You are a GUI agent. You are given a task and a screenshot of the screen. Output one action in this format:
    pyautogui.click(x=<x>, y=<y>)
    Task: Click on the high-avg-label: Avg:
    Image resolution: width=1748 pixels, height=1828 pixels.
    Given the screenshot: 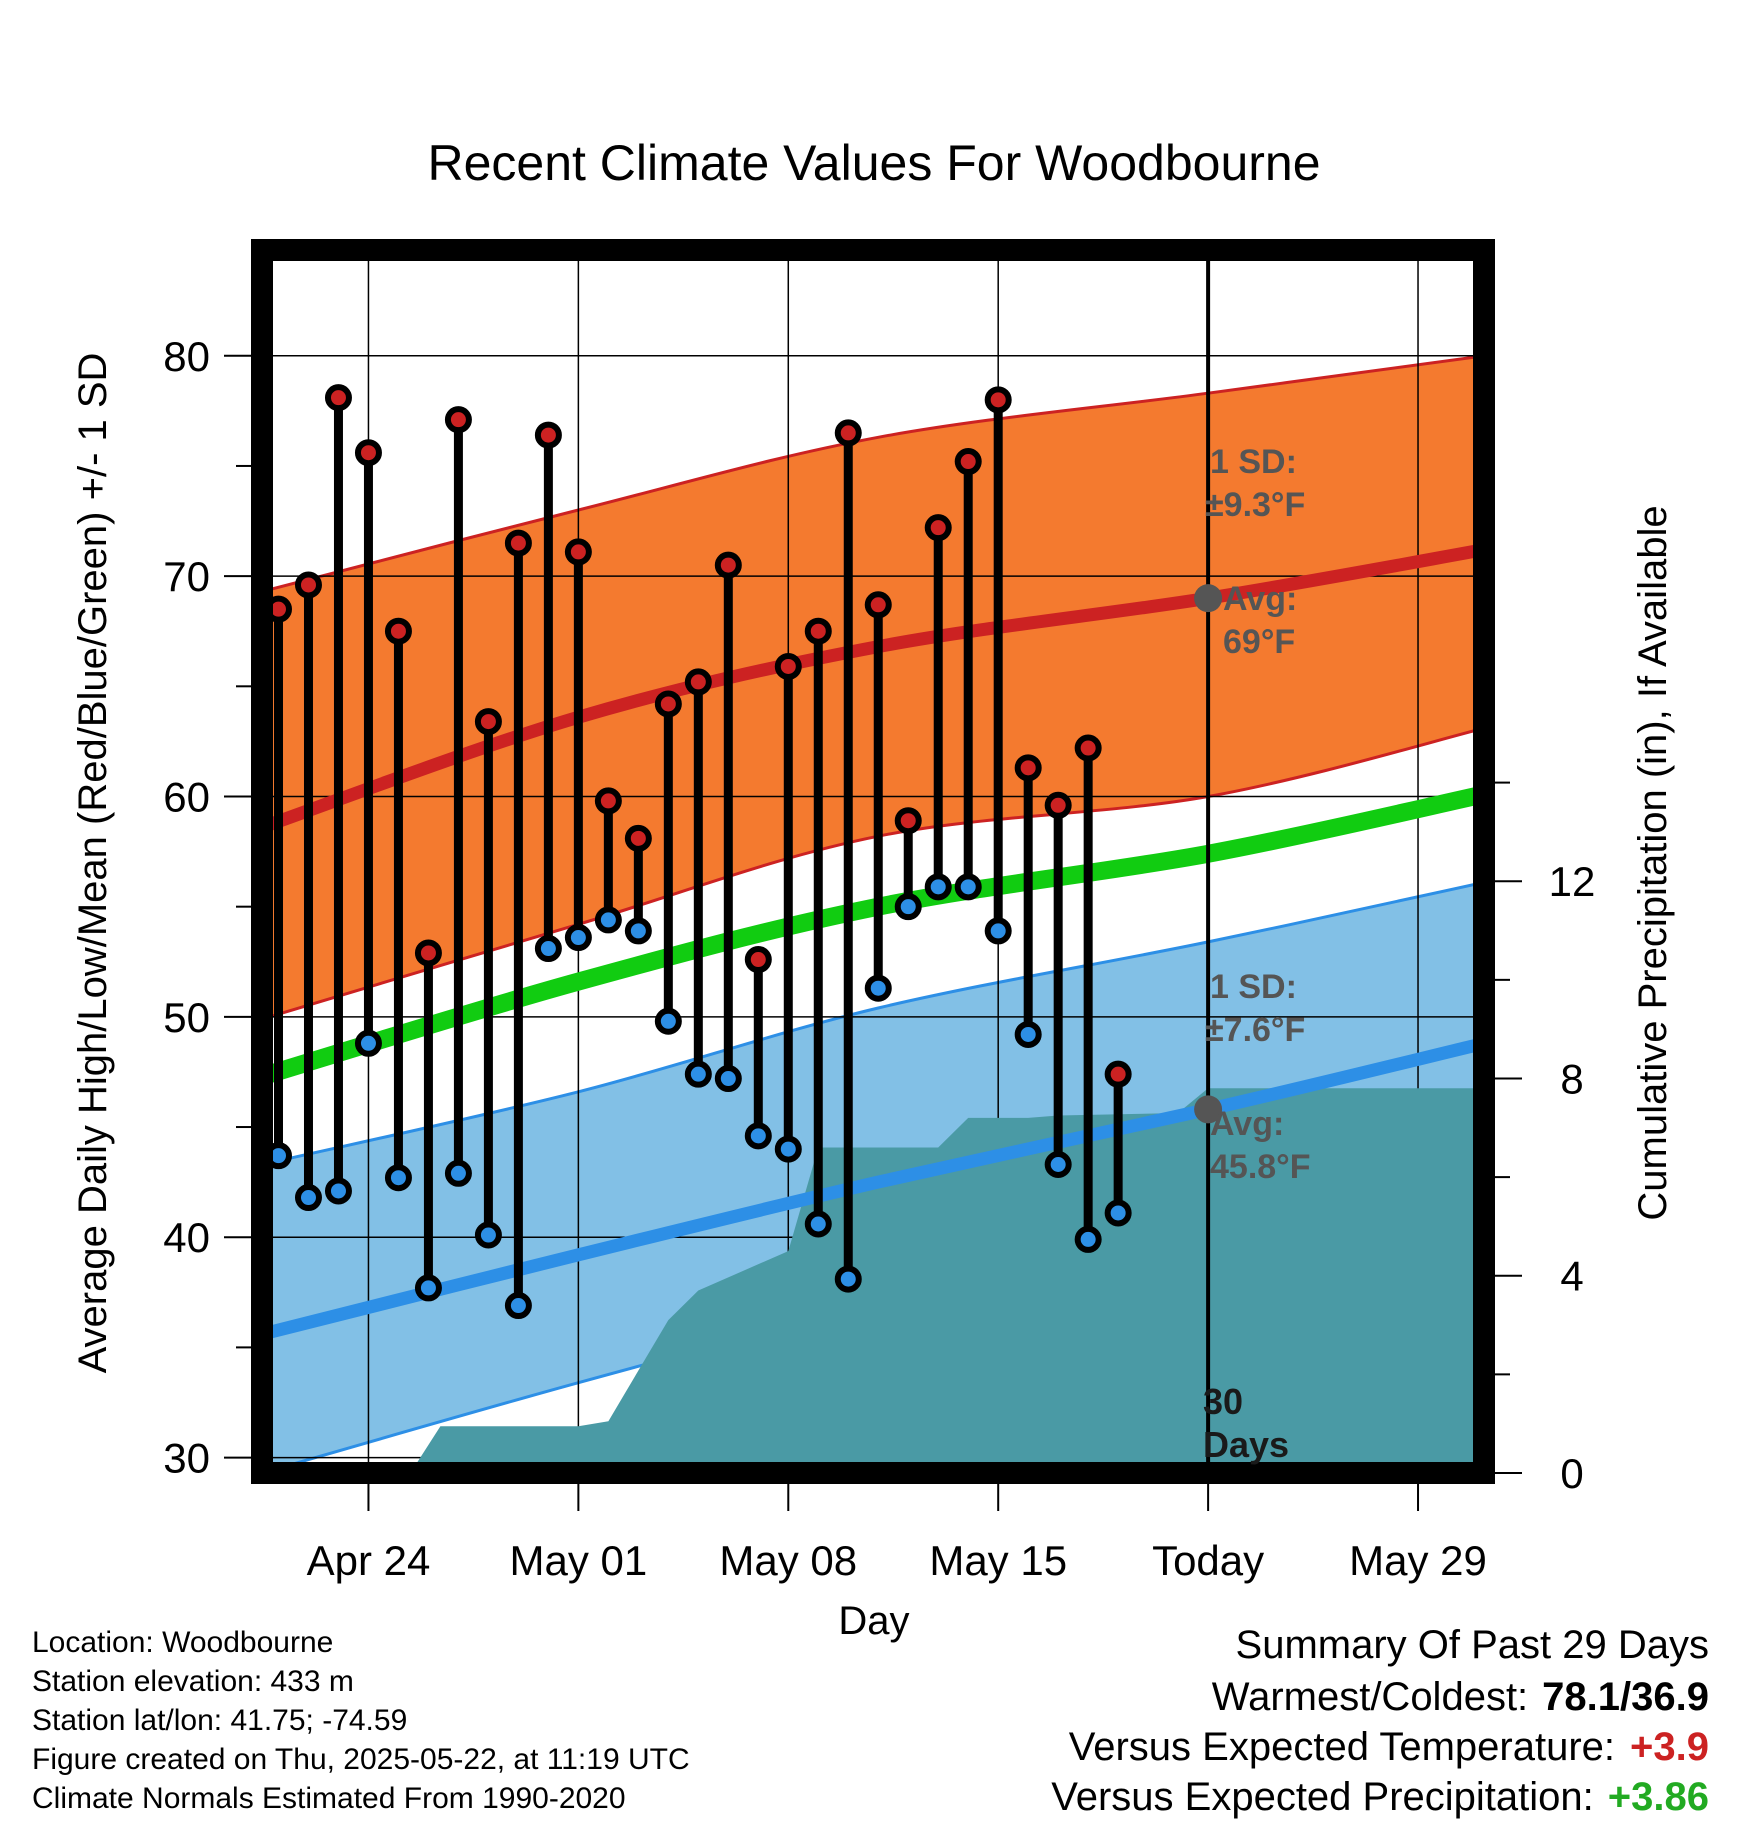 What is the action you would take?
    pyautogui.click(x=1260, y=599)
    